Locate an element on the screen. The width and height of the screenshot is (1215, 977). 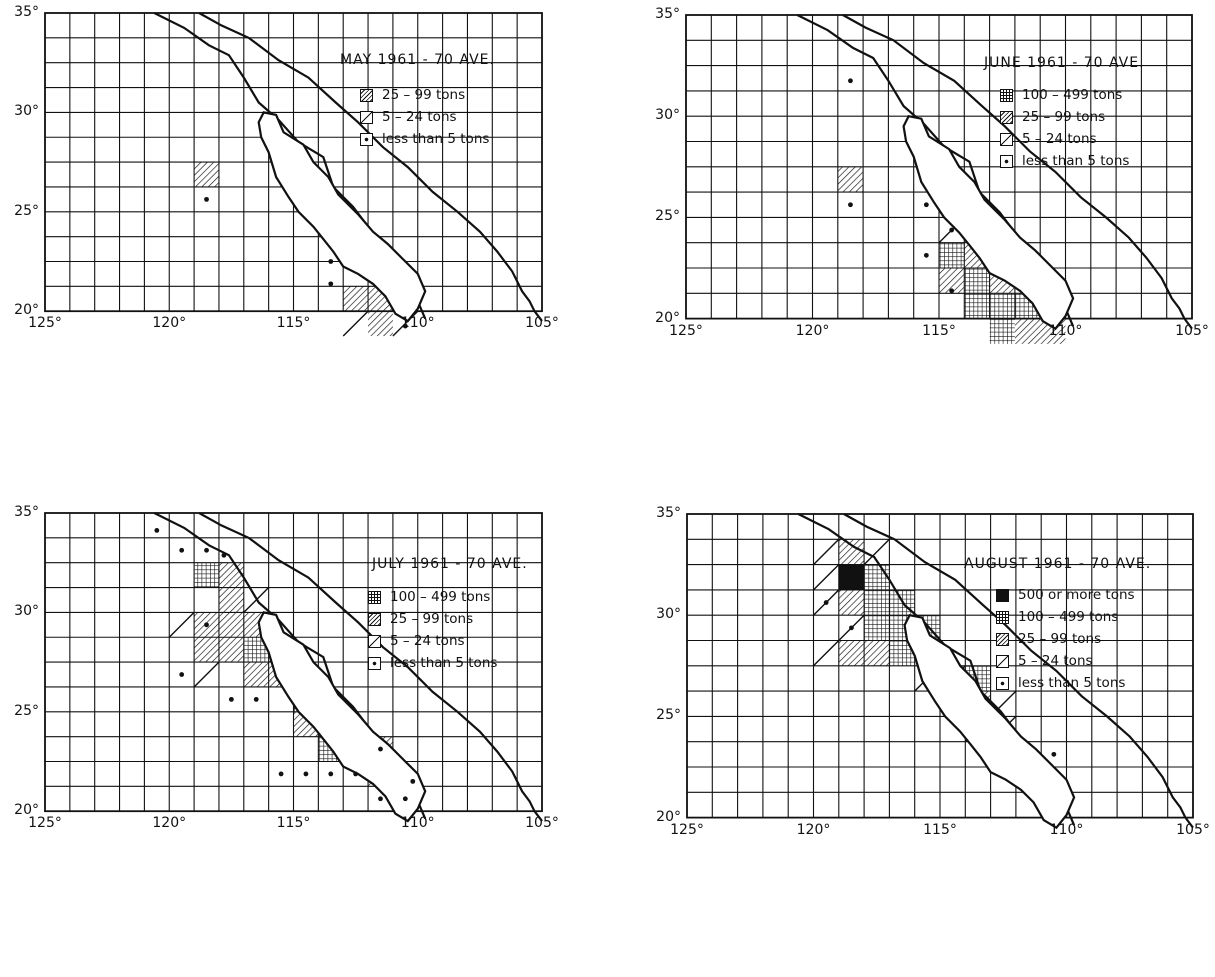
legend-label: 500 or more tons is located at coordinates (1076, 595).